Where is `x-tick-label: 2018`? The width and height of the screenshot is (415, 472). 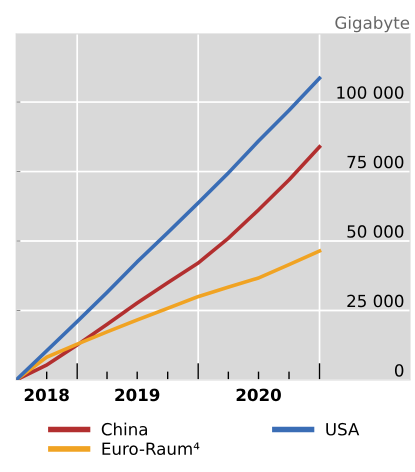
x-tick-label: 2018 is located at coordinates (46, 395).